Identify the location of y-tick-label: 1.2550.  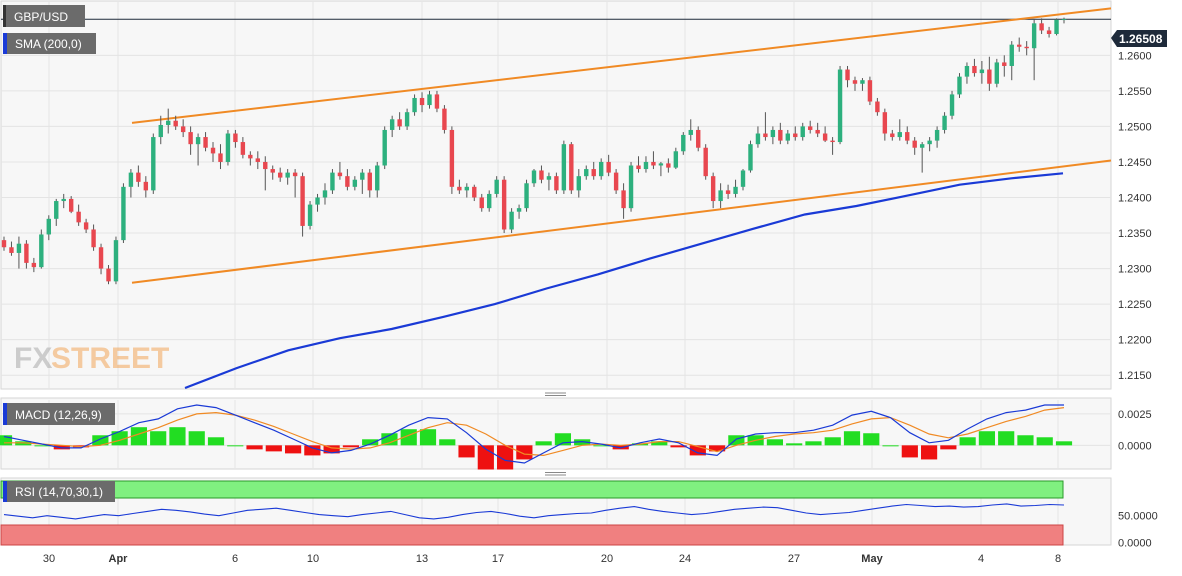
(1135, 92).